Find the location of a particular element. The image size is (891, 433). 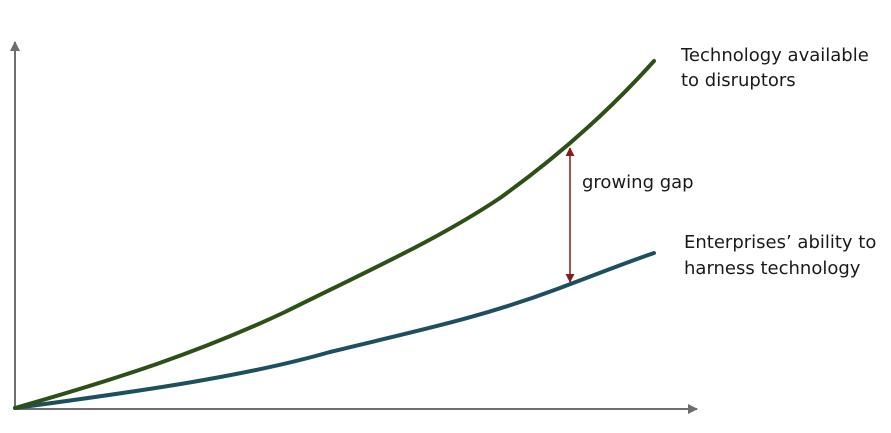

enterprise-ability-label-line-1: Enterprises’ ability to is located at coordinates (780, 242).